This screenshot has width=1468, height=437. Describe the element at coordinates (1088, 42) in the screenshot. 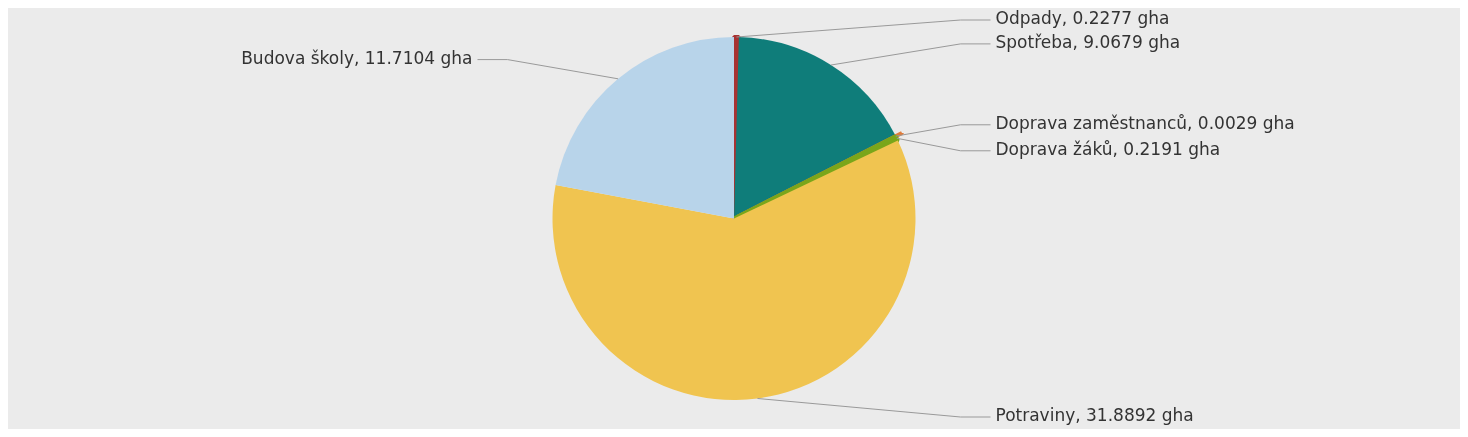

I see `slice-label: Spotřeba, 9.0679 gha` at that location.